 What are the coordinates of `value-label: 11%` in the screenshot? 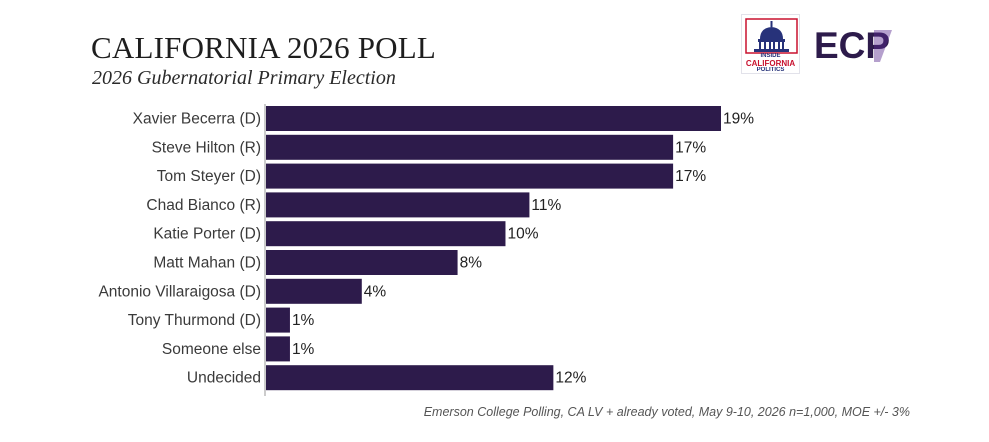 It's located at (546, 205).